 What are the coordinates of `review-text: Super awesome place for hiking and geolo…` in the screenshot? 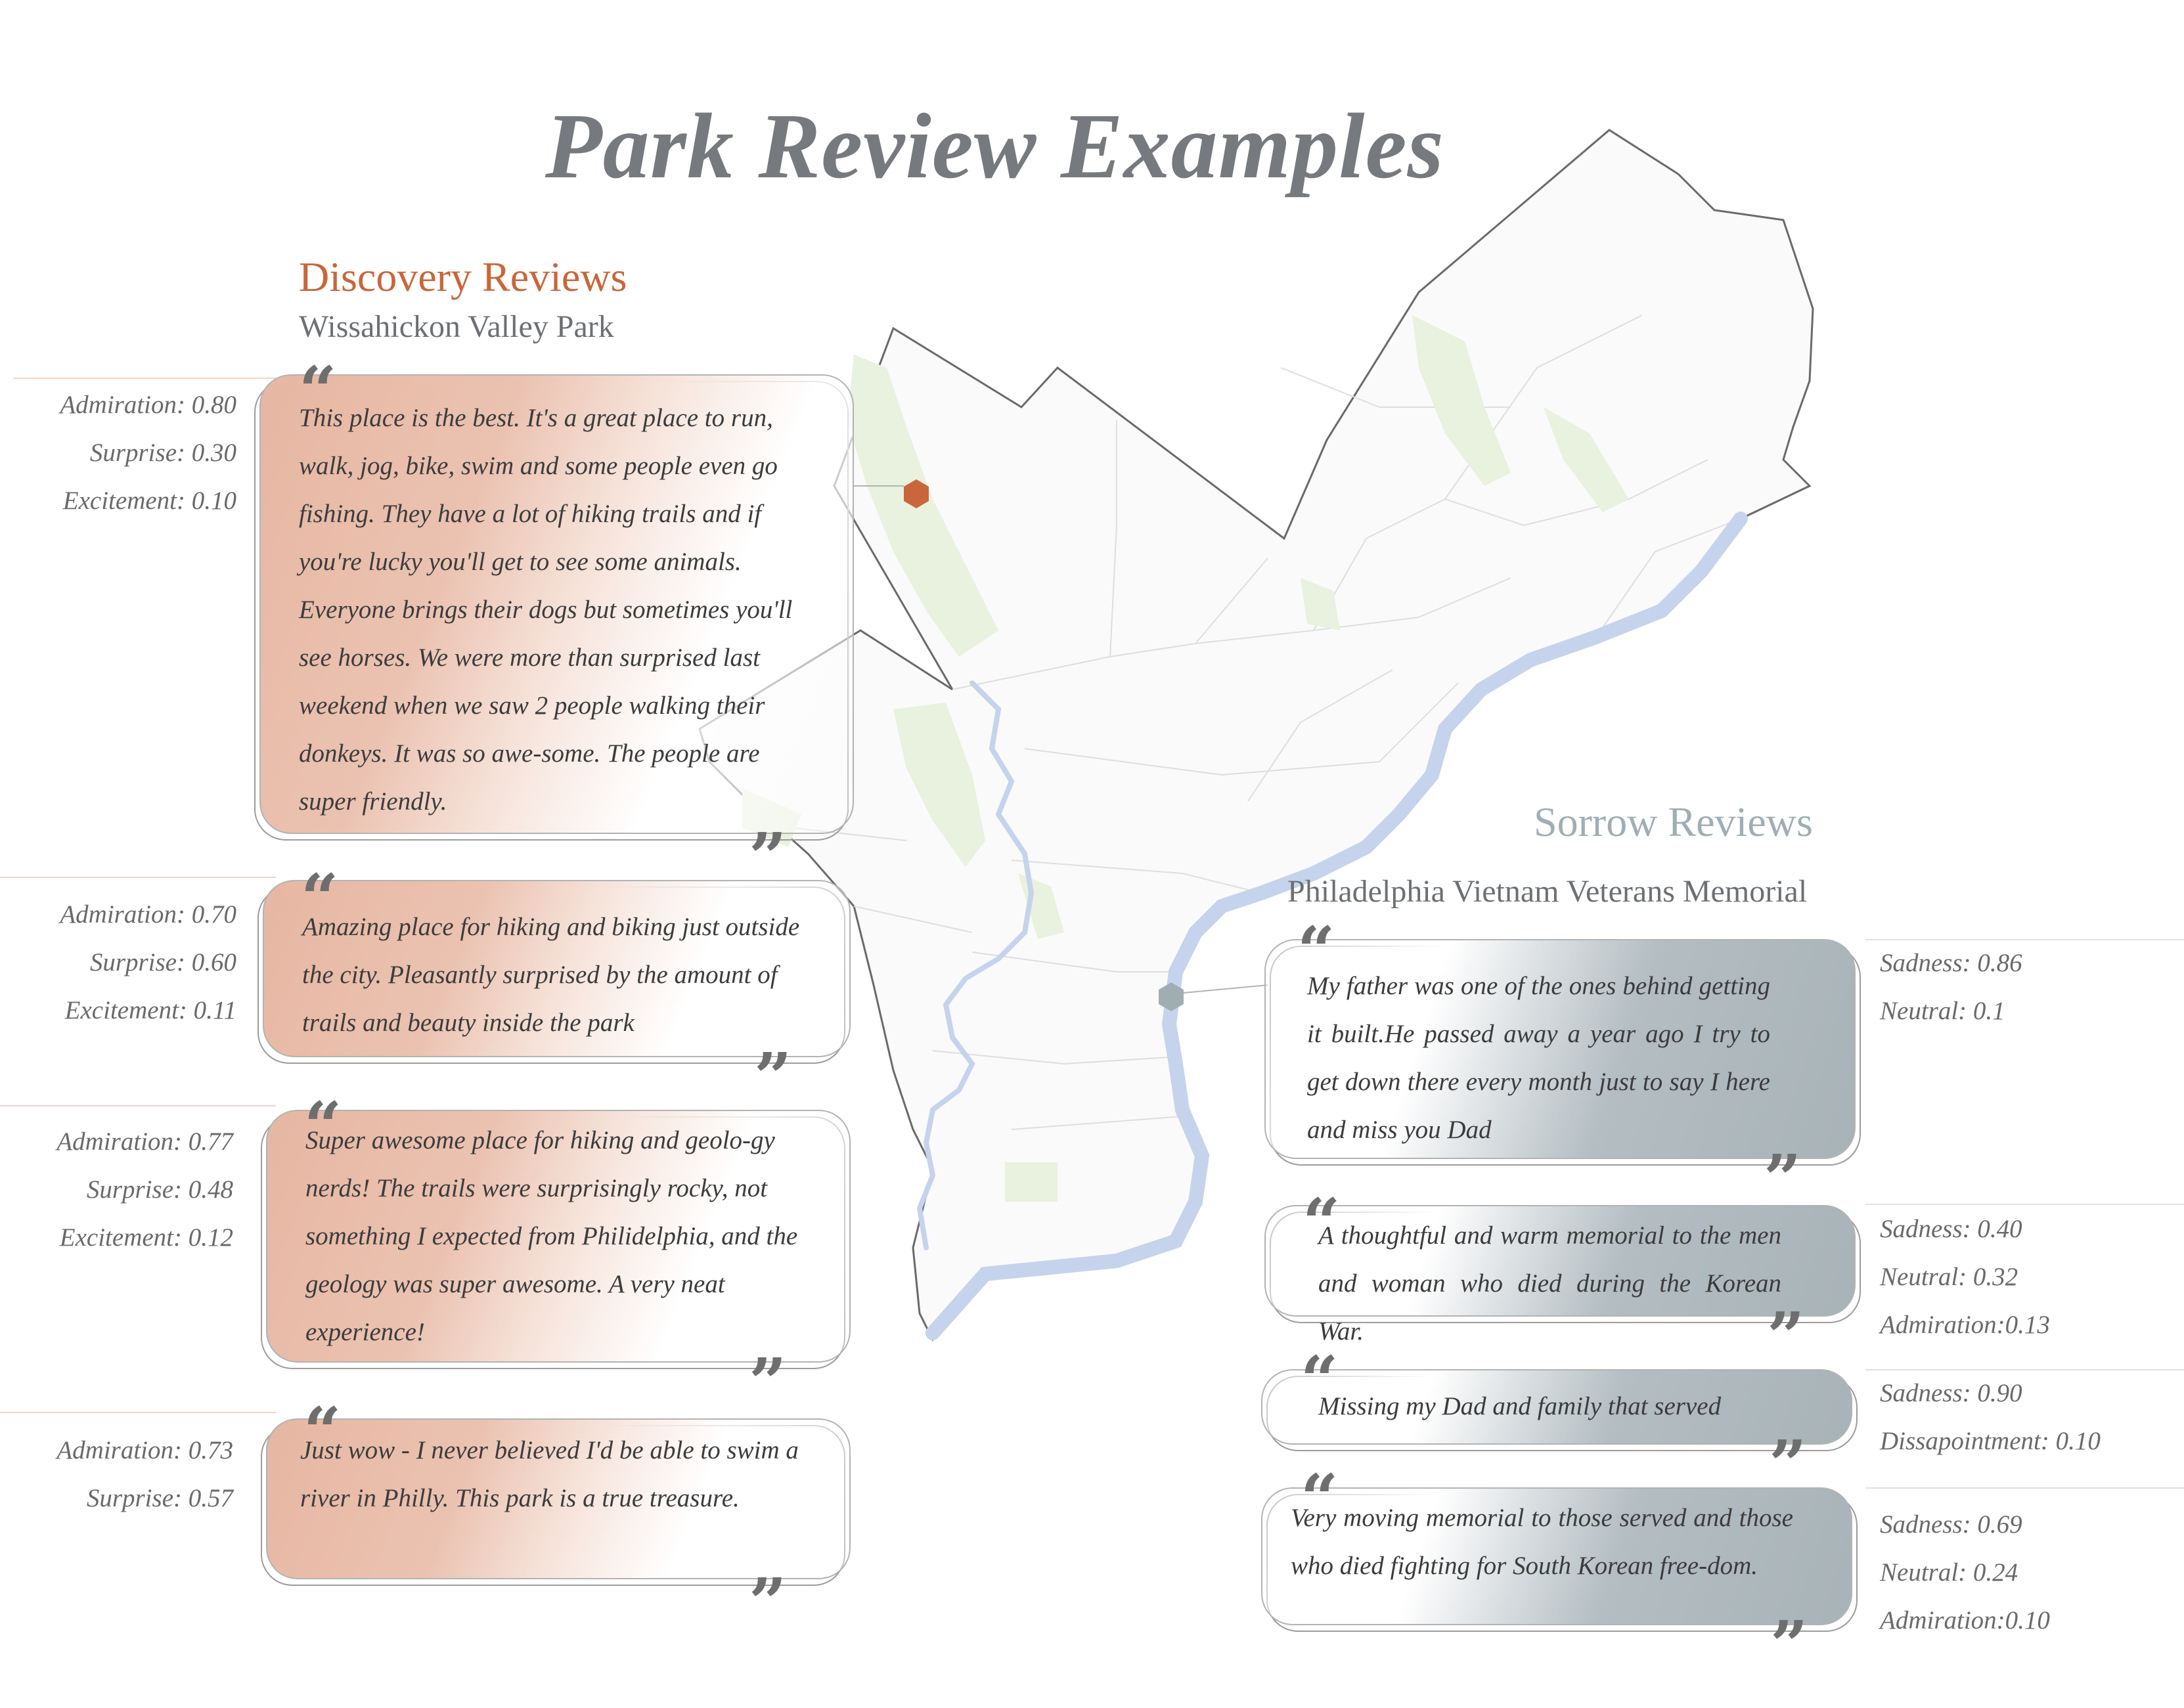 It's located at (551, 1236).